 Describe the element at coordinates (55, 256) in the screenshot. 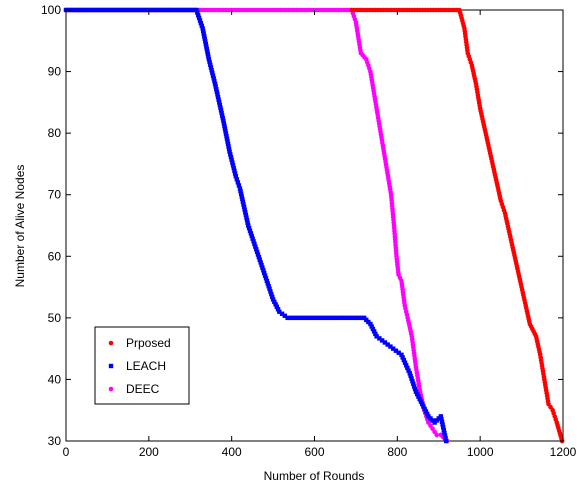

I see `y-tick-label: 60` at that location.